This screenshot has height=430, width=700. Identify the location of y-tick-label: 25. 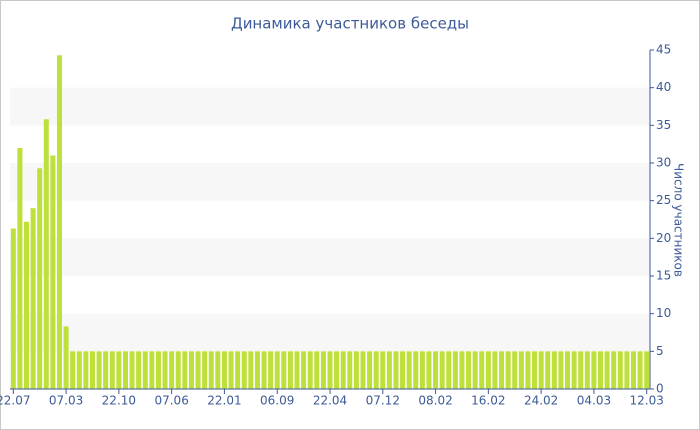
(663, 200).